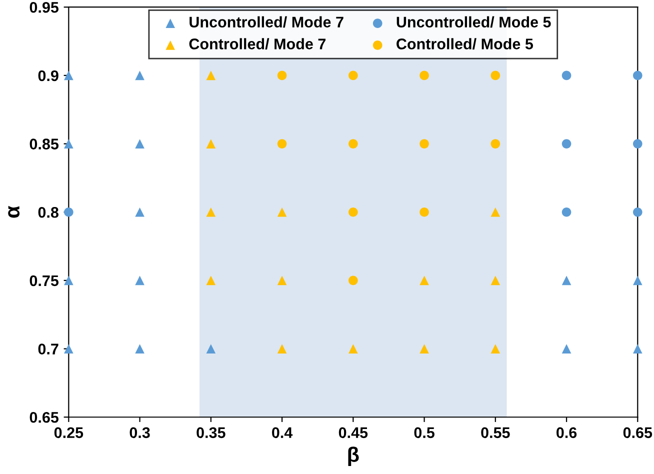 The image size is (654, 474). I want to click on x-tick-label: 0.55, so click(495, 432).